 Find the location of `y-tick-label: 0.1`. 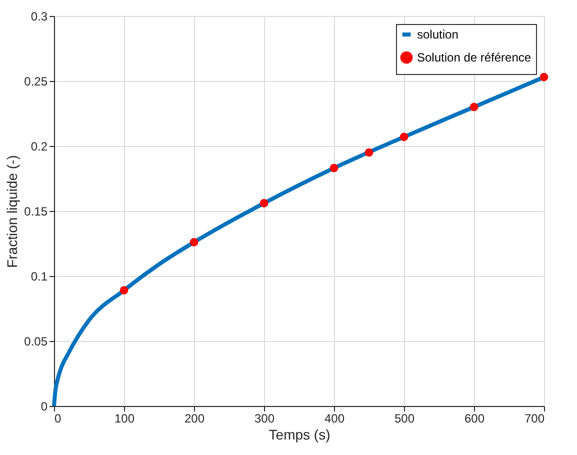

y-tick-label: 0.1 is located at coordinates (39, 277).